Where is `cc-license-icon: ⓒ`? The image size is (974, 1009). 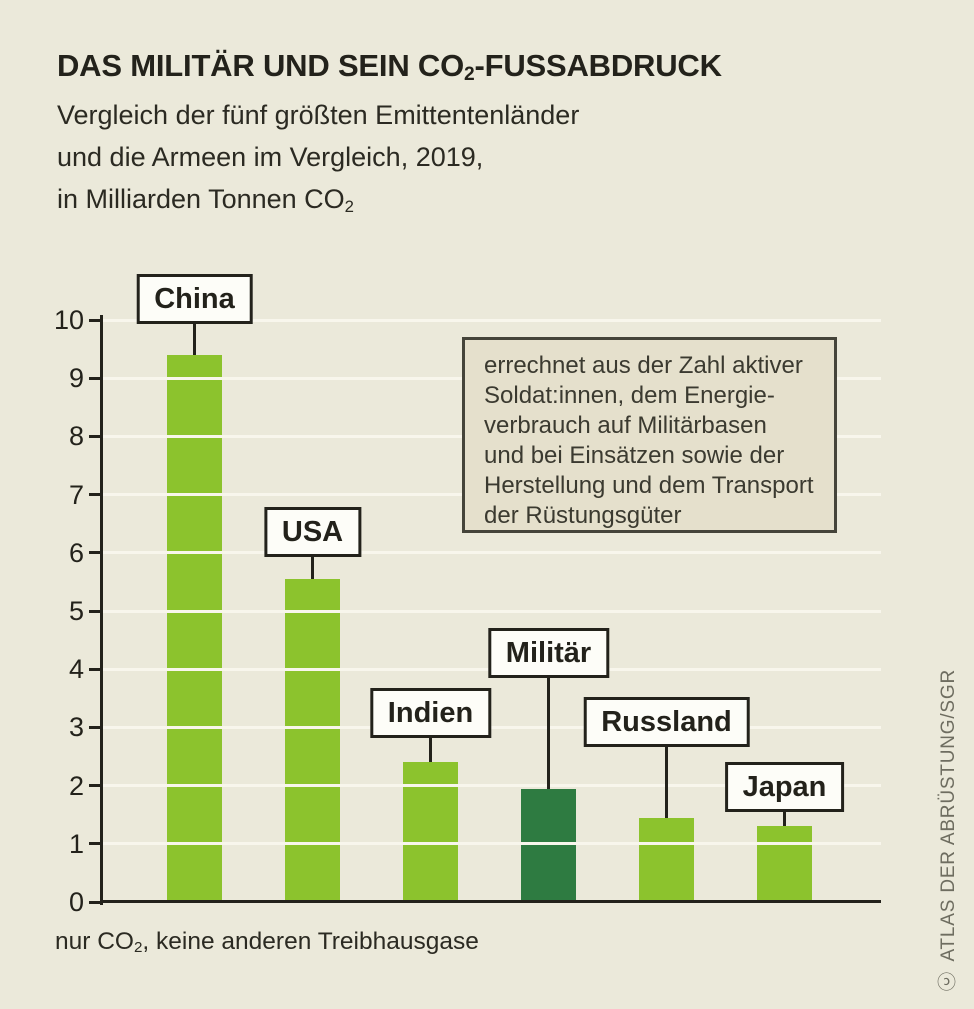 cc-license-icon: ⓒ is located at coordinates (948, 981).